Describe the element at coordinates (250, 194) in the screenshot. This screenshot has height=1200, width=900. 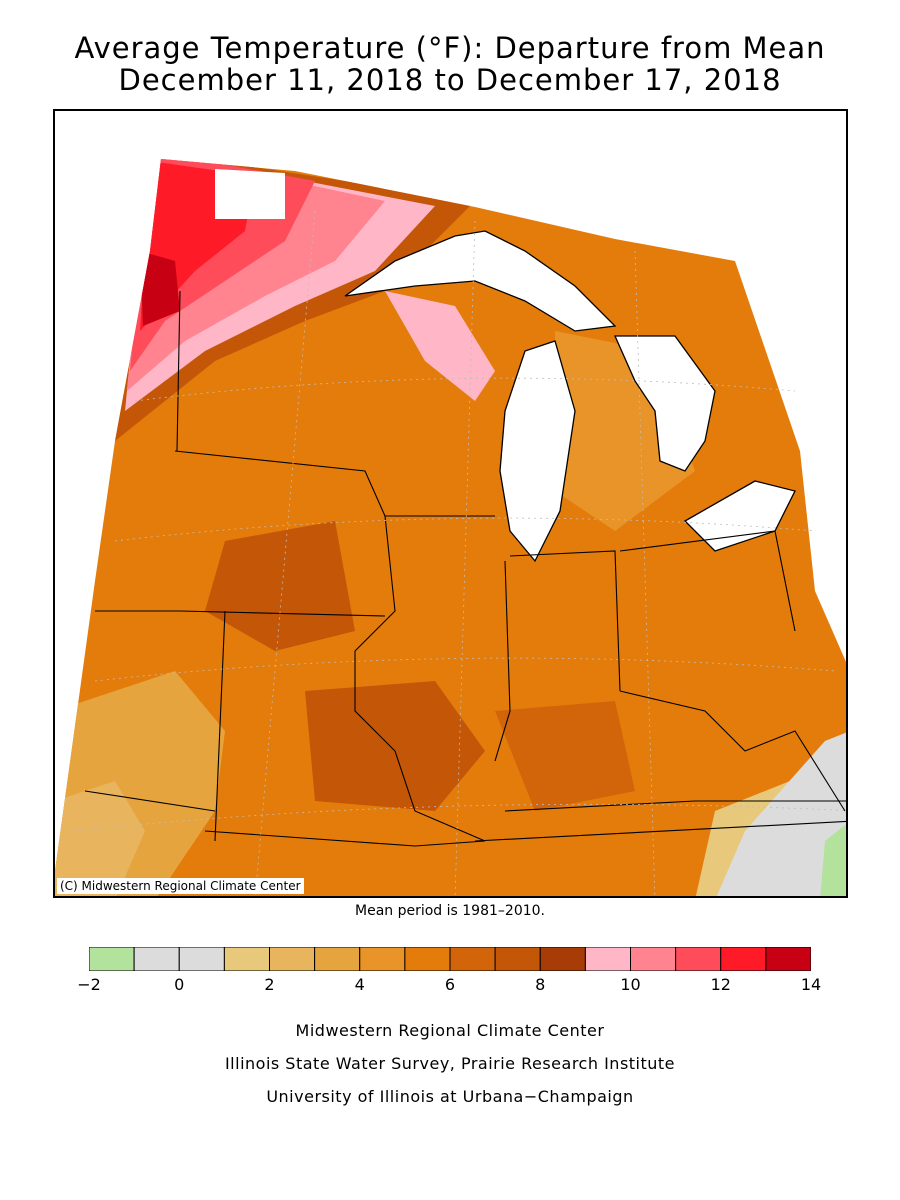
I see `no-data-patch` at that location.